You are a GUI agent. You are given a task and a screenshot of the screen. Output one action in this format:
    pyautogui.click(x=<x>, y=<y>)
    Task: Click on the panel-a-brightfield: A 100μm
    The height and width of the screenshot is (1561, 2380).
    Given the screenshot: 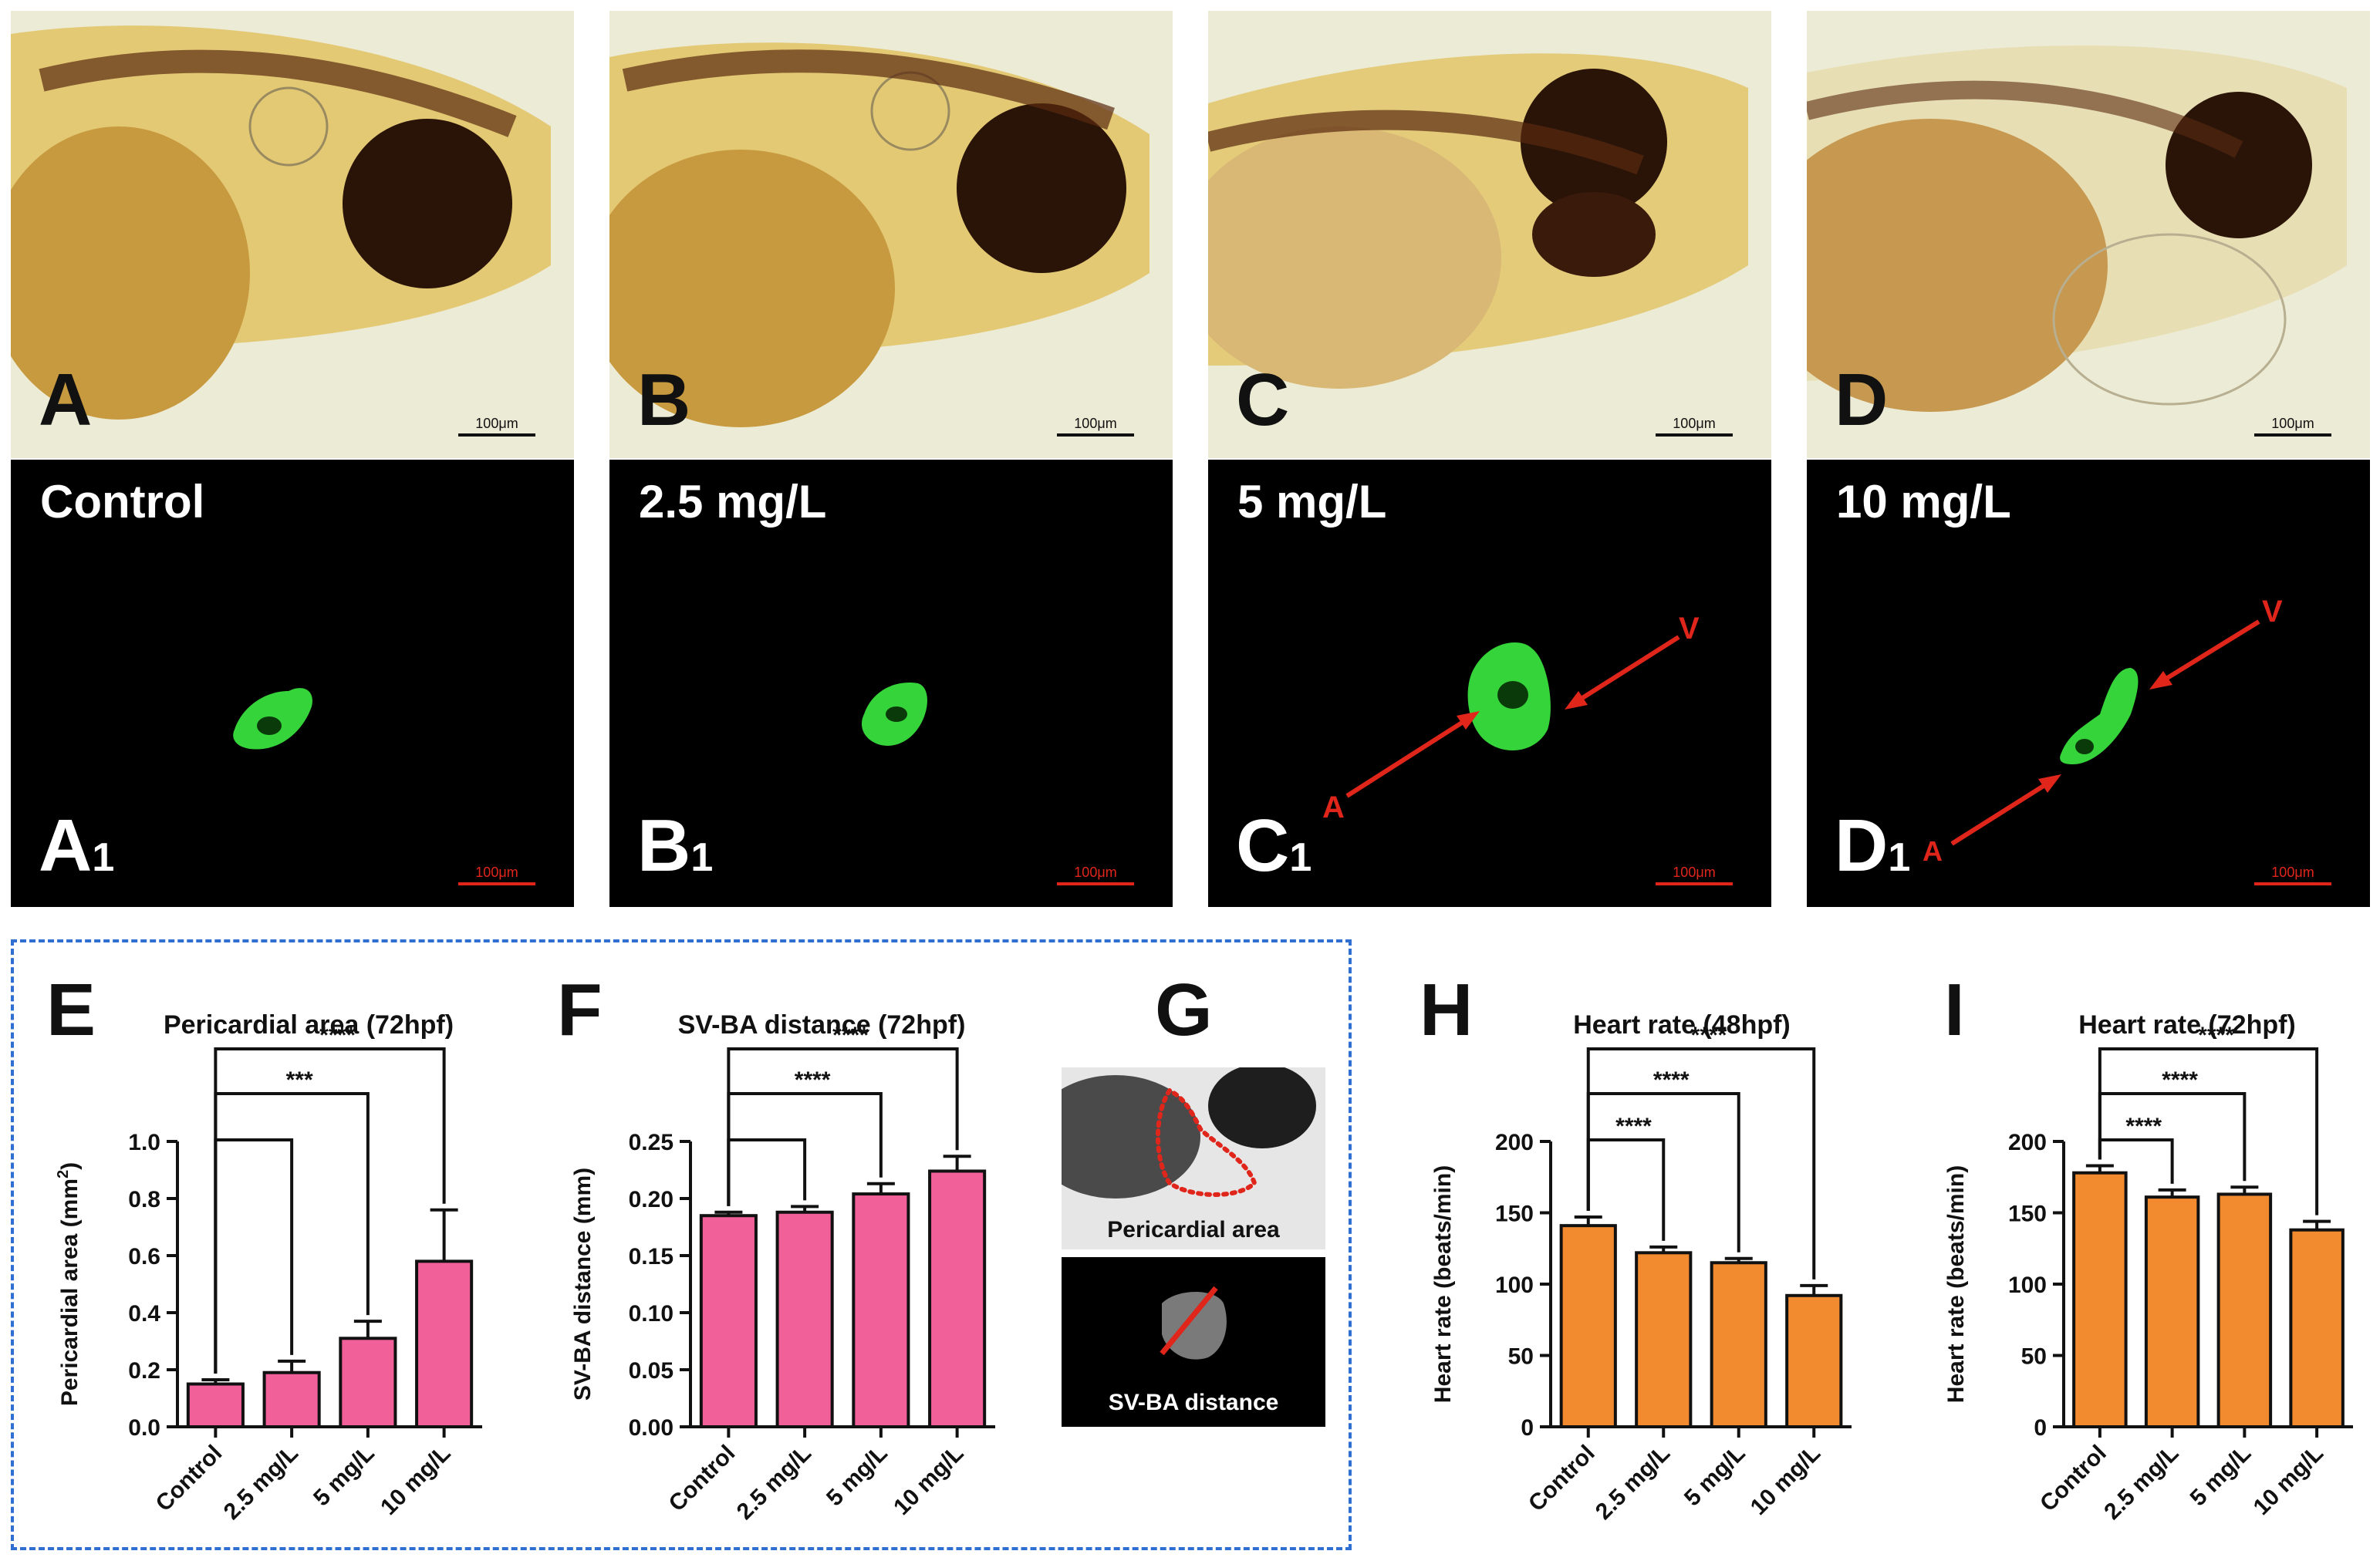 What is the action you would take?
    pyautogui.click(x=292, y=235)
    